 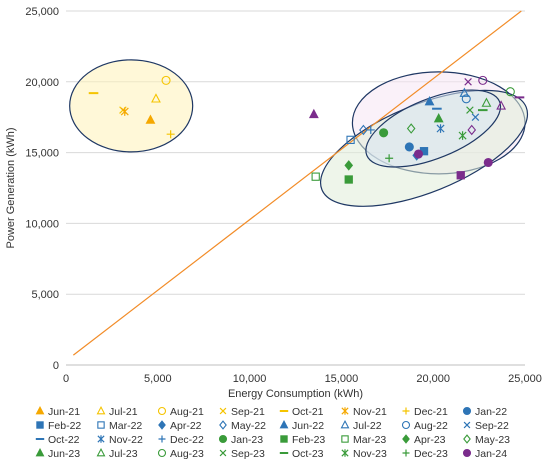 I want to click on legend-label: Mar-22, so click(x=125, y=426).